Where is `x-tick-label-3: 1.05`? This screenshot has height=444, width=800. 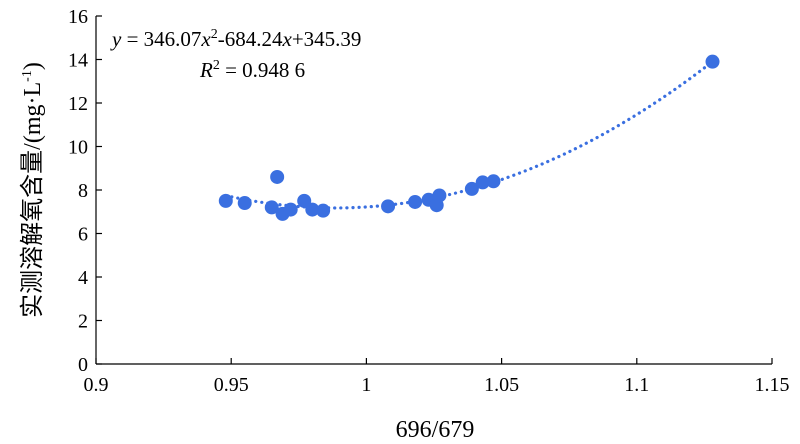 x-tick-label-3: 1.05 is located at coordinates (501, 385).